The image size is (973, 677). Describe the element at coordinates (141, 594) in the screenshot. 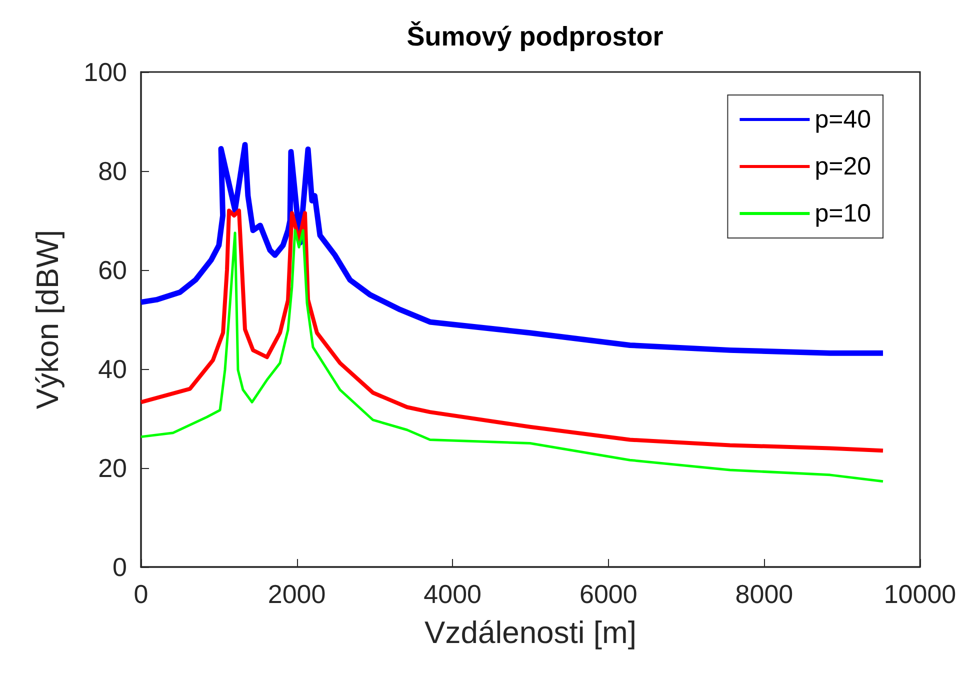

I see `x-tick-label: 0` at that location.